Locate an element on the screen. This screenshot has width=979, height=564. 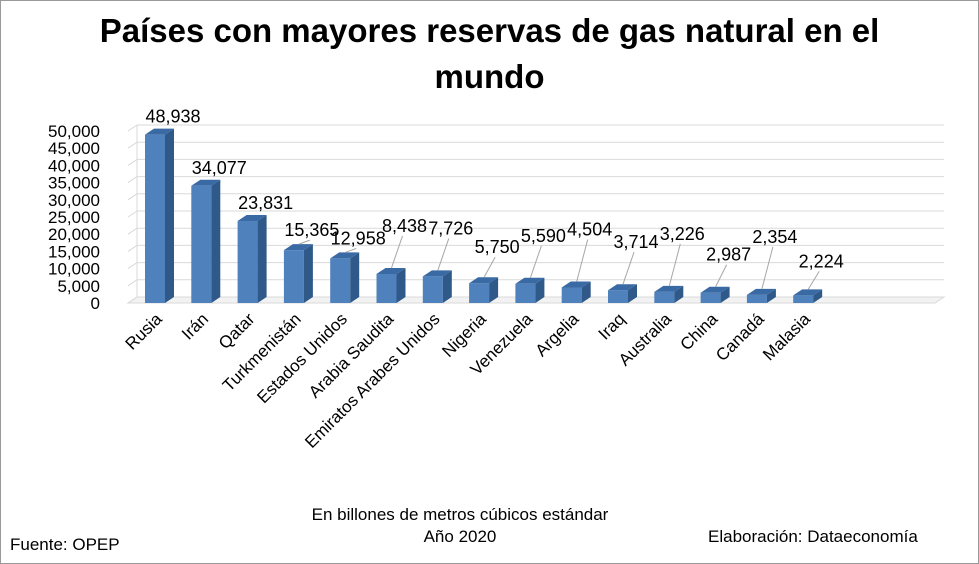
data-label: 7,726 is located at coordinates (450, 228).